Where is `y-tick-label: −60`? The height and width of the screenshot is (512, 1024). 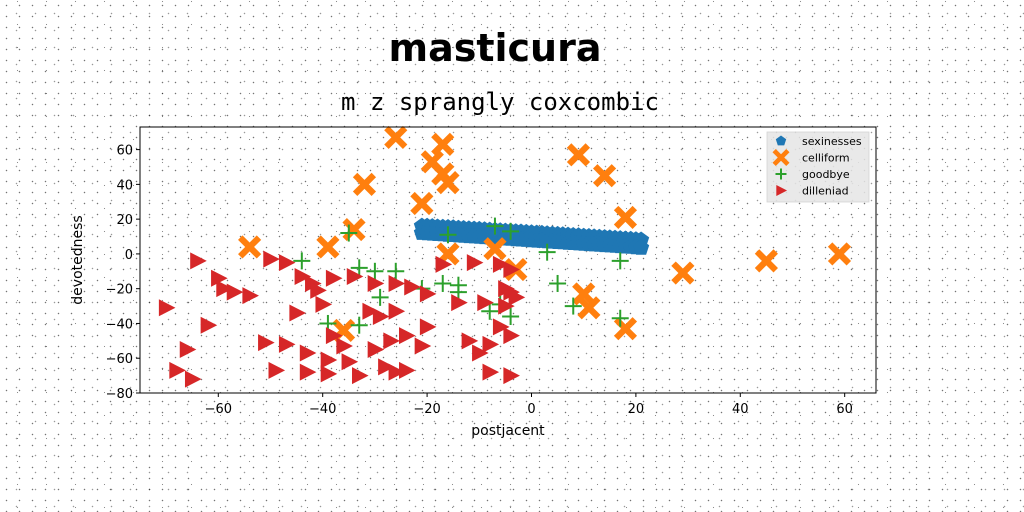 y-tick-label: −60 is located at coordinates (119, 359).